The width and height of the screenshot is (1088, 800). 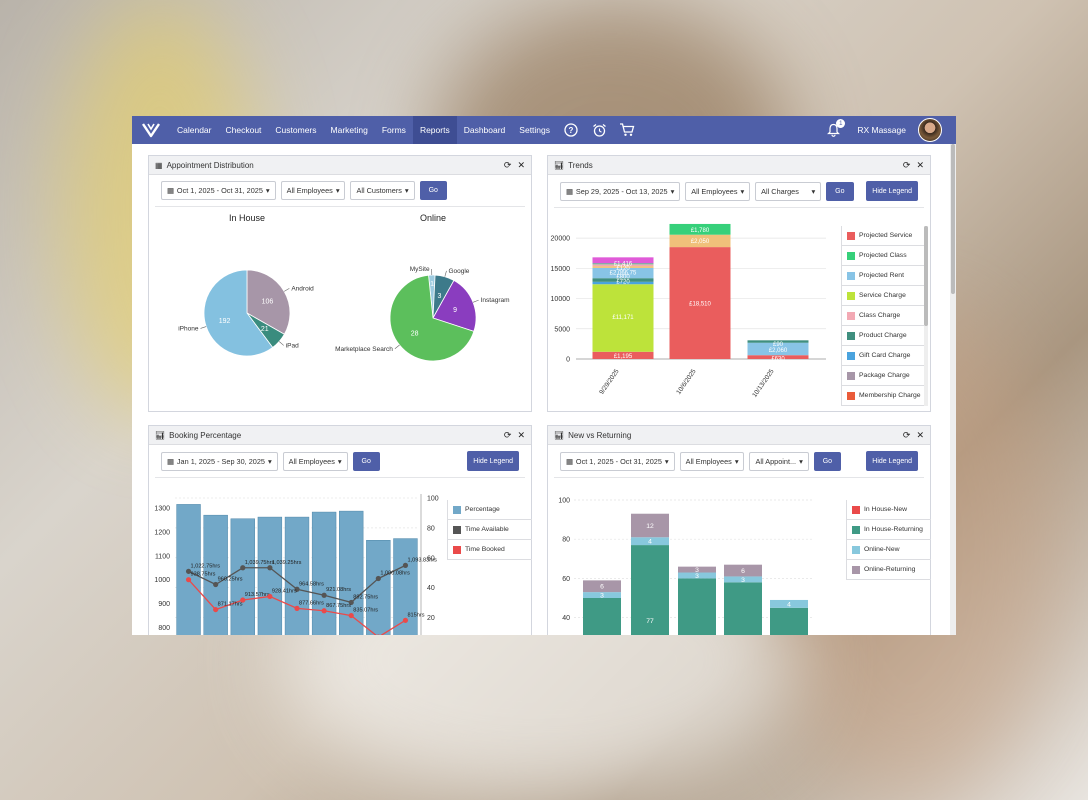 I want to click on legend-item: Package Charge, so click(x=885, y=376).